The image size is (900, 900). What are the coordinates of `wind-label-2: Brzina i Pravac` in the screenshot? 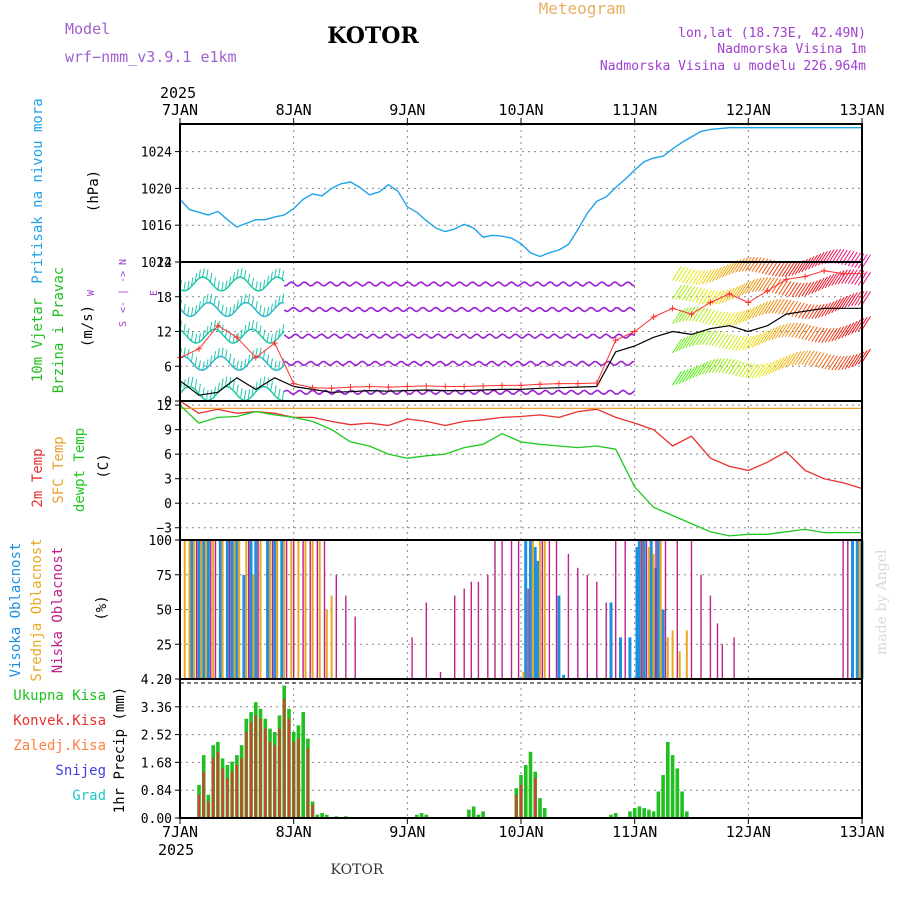 It's located at (59, 330).